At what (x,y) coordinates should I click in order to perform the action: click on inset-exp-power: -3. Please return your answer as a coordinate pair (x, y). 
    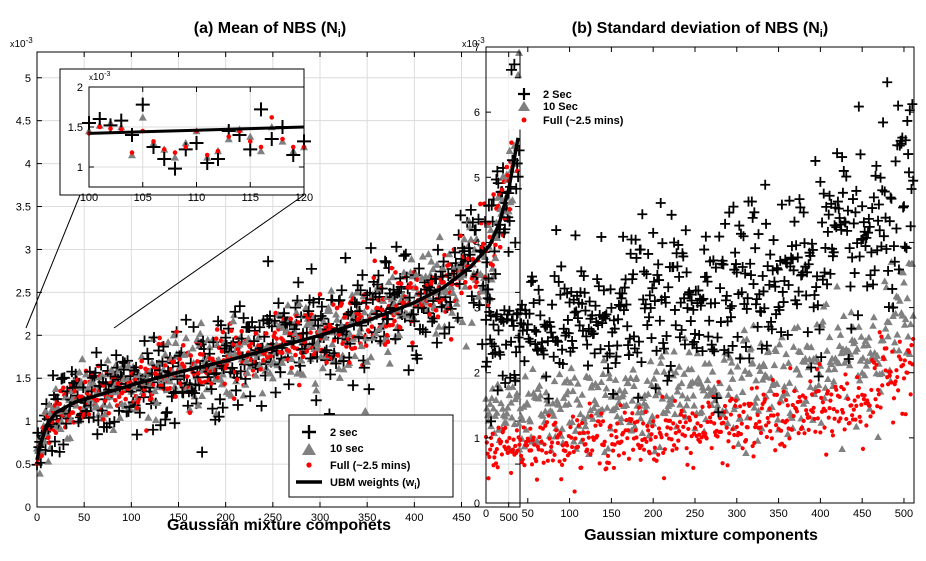
    Looking at the image, I should click on (107, 74).